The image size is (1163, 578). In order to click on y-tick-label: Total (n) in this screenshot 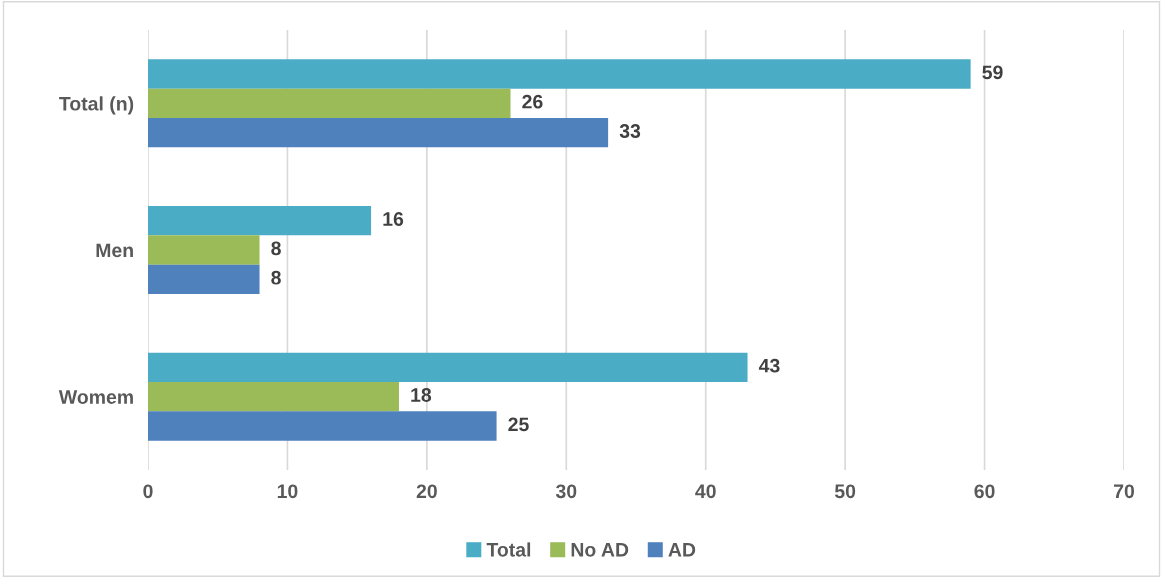, I will do `click(96, 105)`.